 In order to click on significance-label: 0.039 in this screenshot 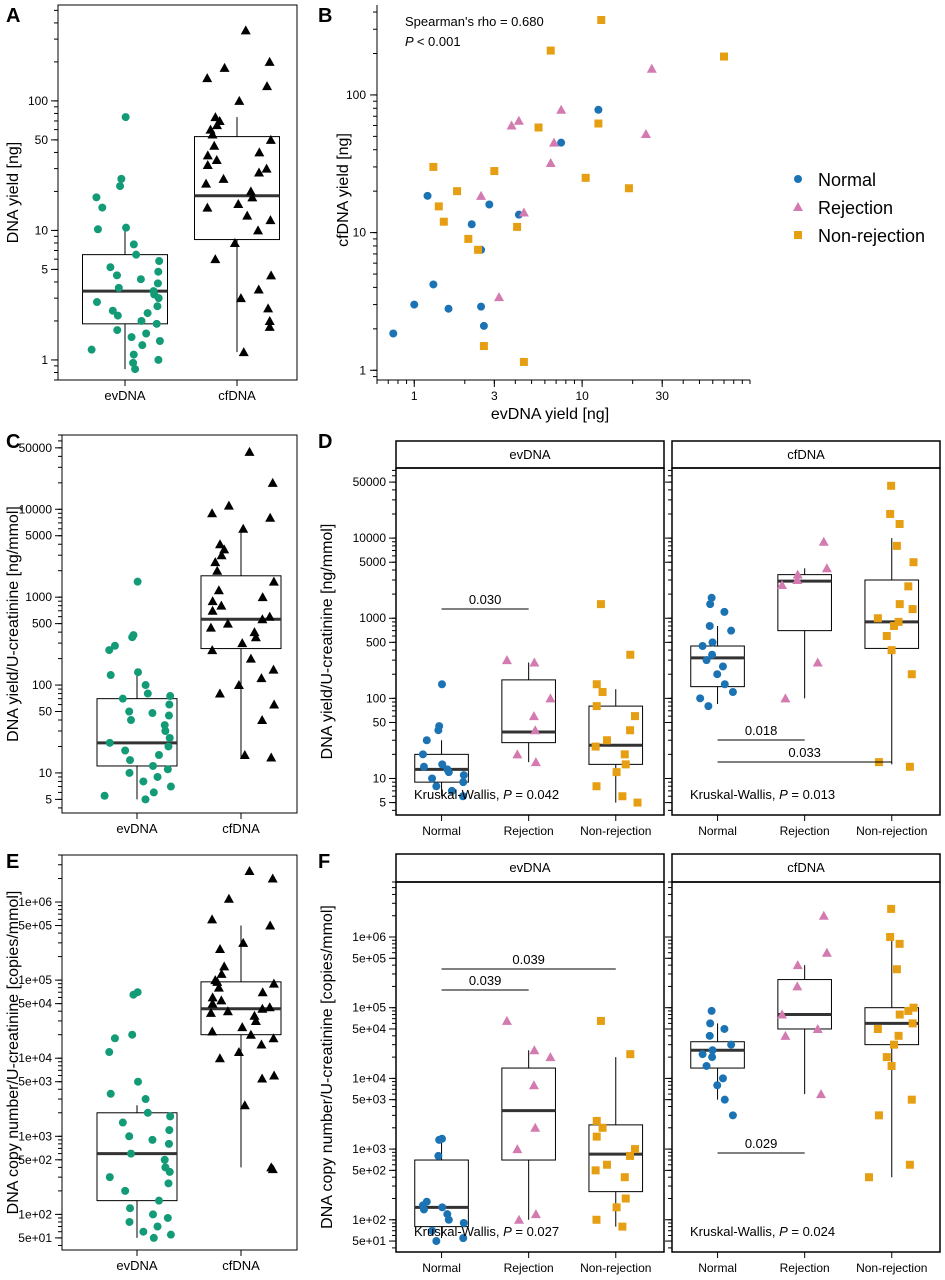, I will do `click(528, 959)`.